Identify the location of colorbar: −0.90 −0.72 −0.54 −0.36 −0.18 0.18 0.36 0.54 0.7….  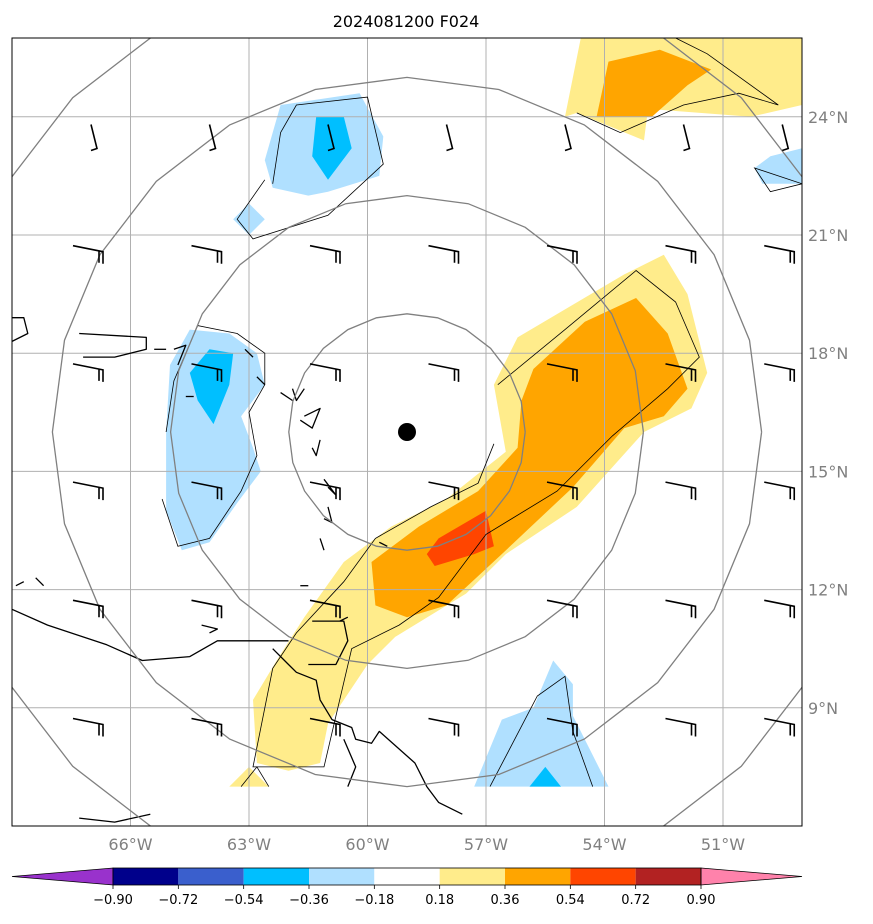
(407, 887).